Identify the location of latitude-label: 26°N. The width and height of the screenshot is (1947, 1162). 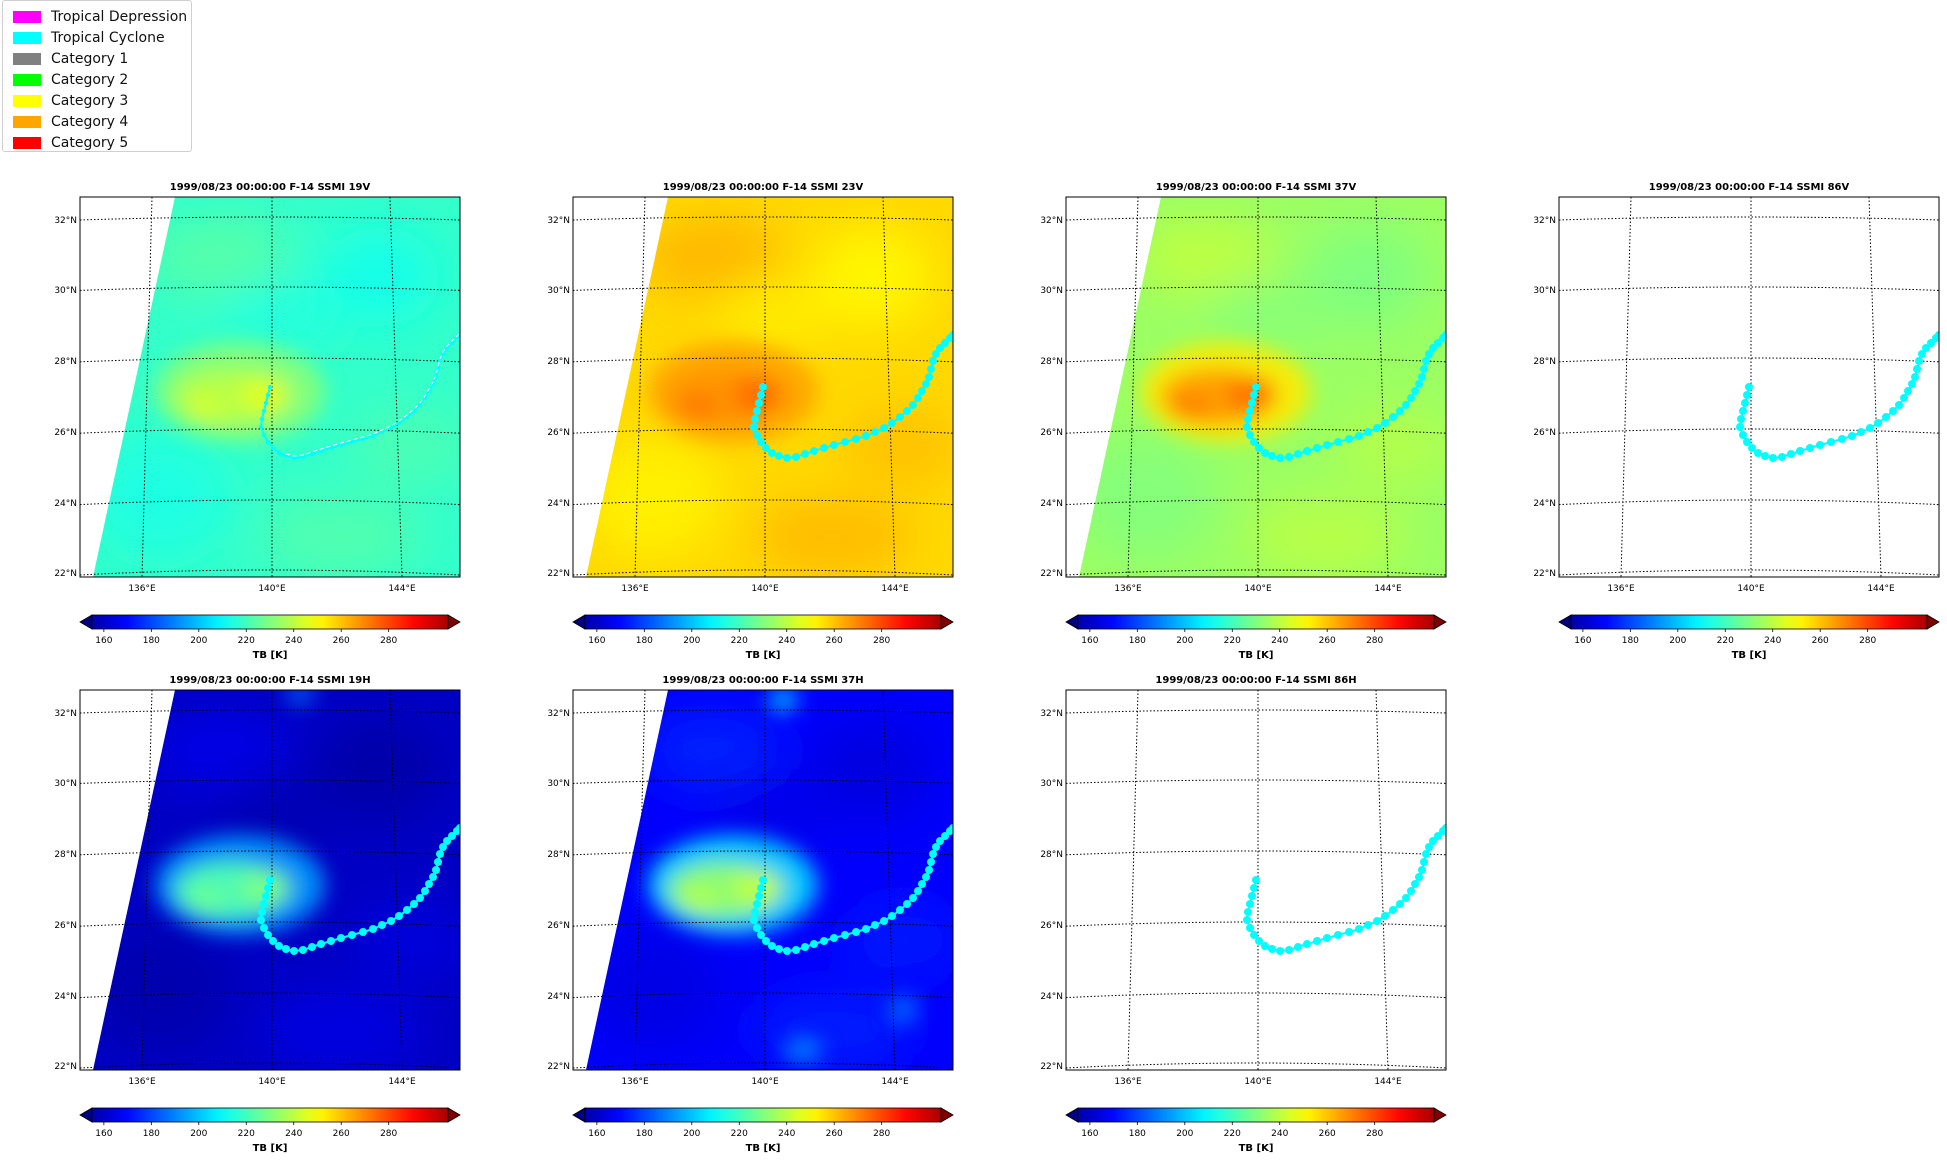
(558, 433).